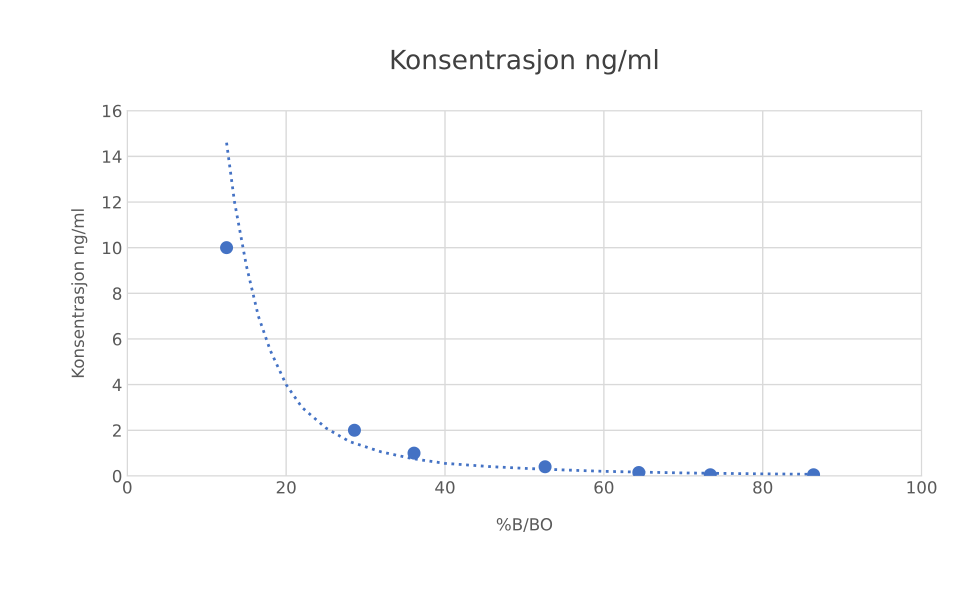 The image size is (957, 589). What do you see at coordinates (112, 248) in the screenshot?
I see `y-tick-label: 10` at bounding box center [112, 248].